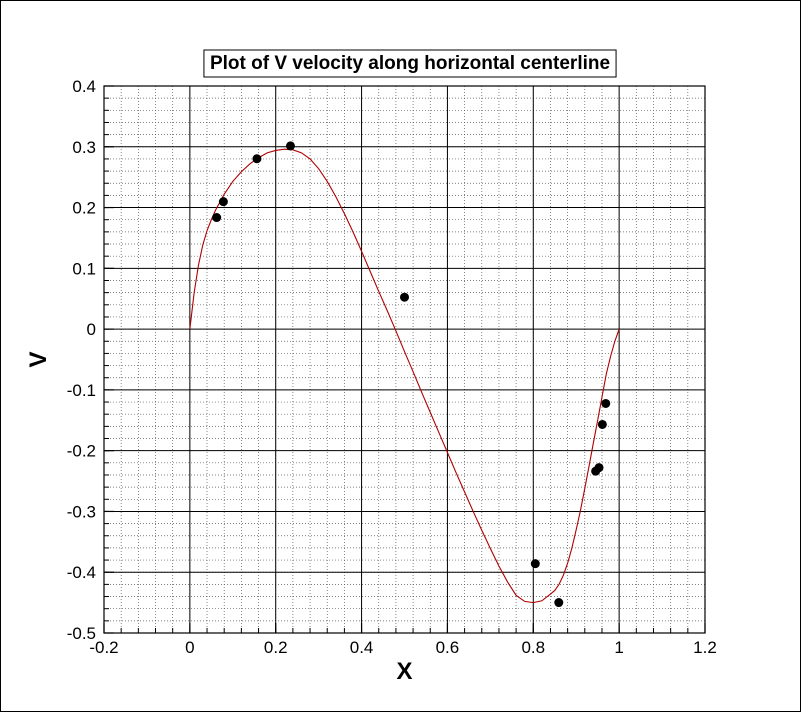 Image resolution: width=801 pixels, height=712 pixels. What do you see at coordinates (81, 451) in the screenshot?
I see `y-tick-label: -0.2` at bounding box center [81, 451].